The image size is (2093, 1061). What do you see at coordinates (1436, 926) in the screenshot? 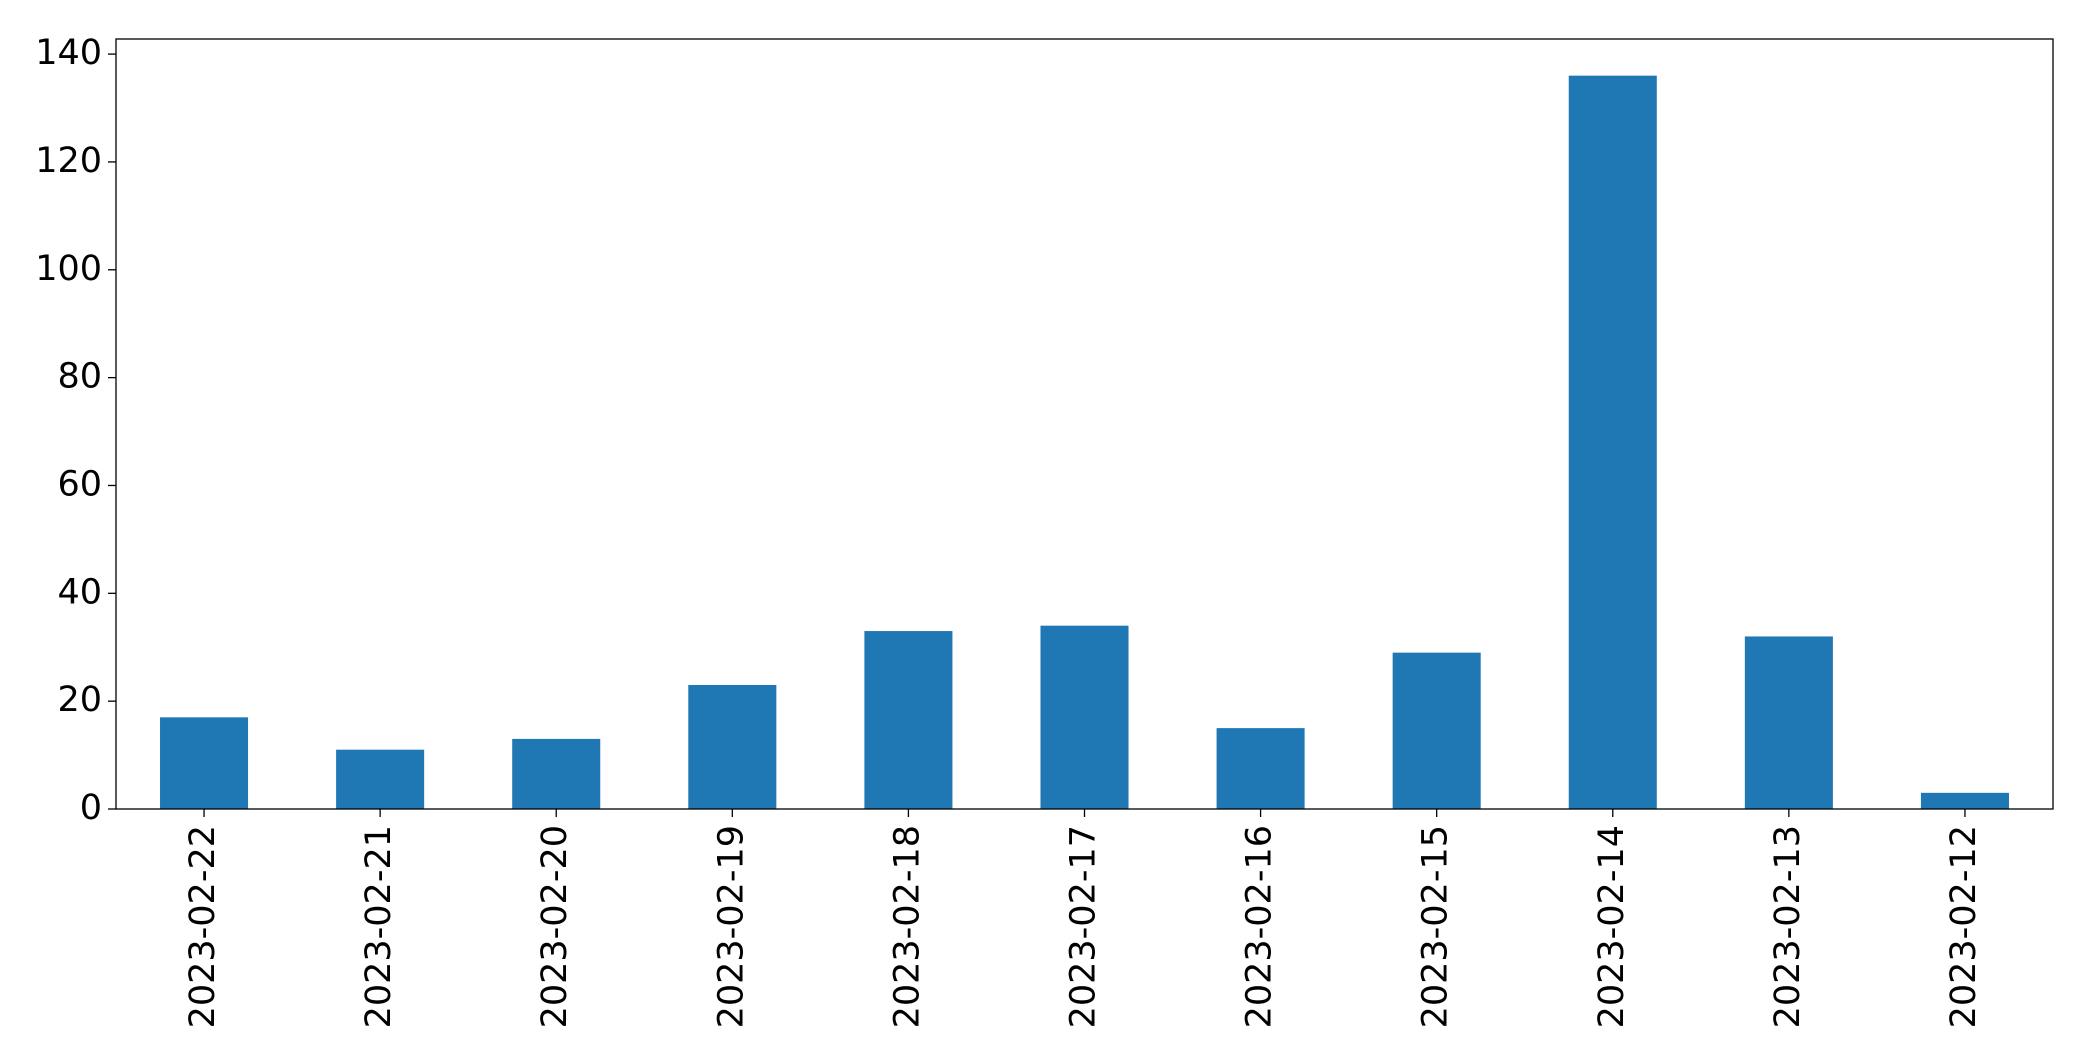
I see `x-tick-label: 2023-02-15` at bounding box center [1436, 926].